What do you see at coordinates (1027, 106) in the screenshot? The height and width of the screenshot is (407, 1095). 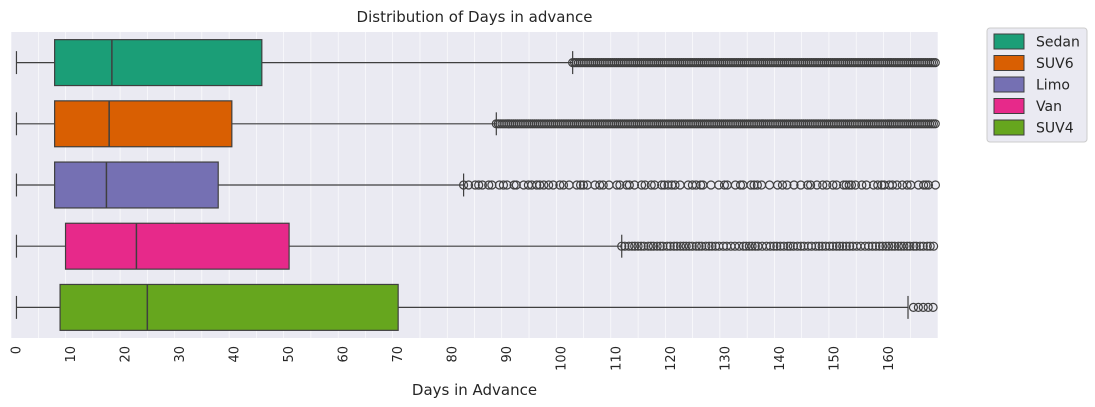 I see `legend-entry-van: Van` at bounding box center [1027, 106].